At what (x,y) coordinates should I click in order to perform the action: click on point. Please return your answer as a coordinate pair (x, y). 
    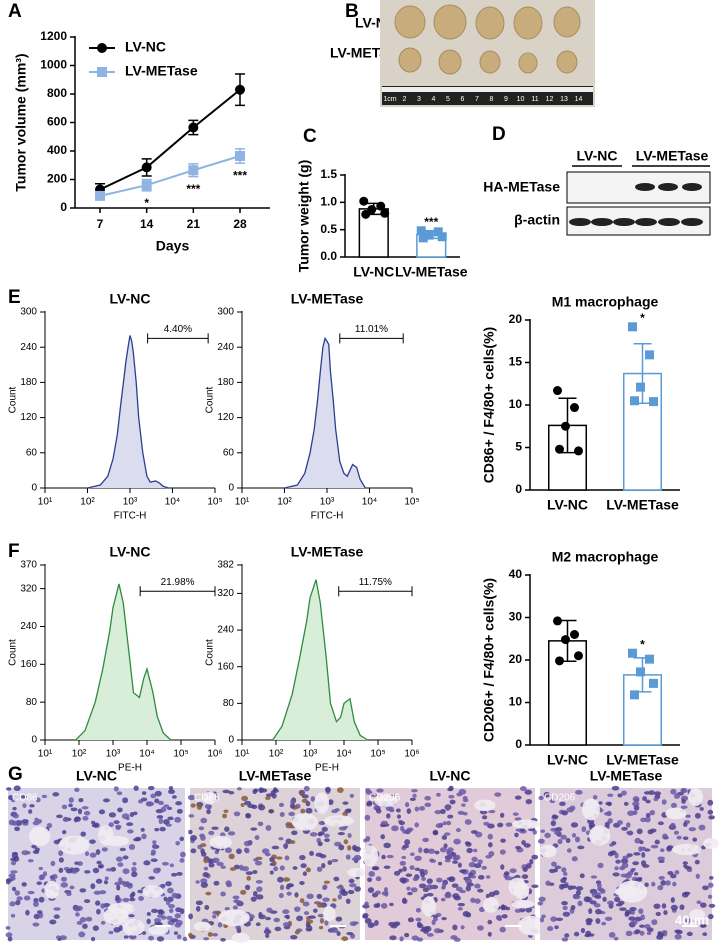
    Looking at the image, I should click on (193, 170).